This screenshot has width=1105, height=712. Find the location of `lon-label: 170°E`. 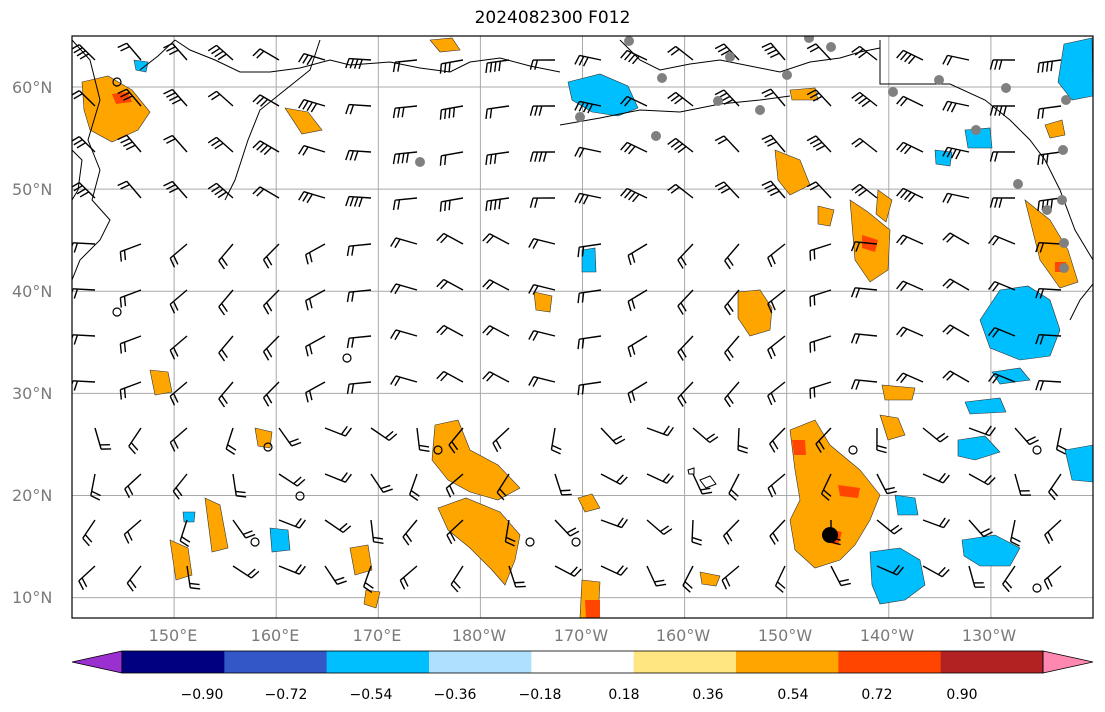

lon-label: 170°E is located at coordinates (377, 635).